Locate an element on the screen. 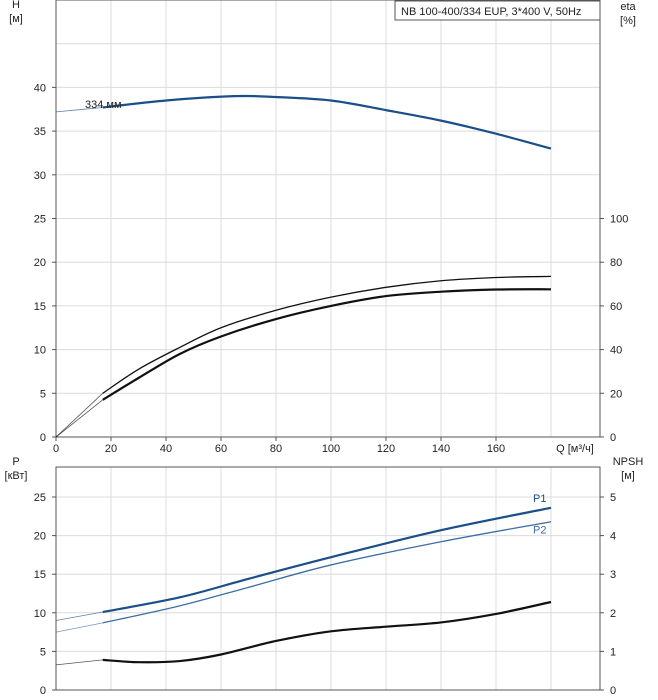 The width and height of the screenshot is (658, 700). y2-tick-label: 20 is located at coordinates (616, 394).